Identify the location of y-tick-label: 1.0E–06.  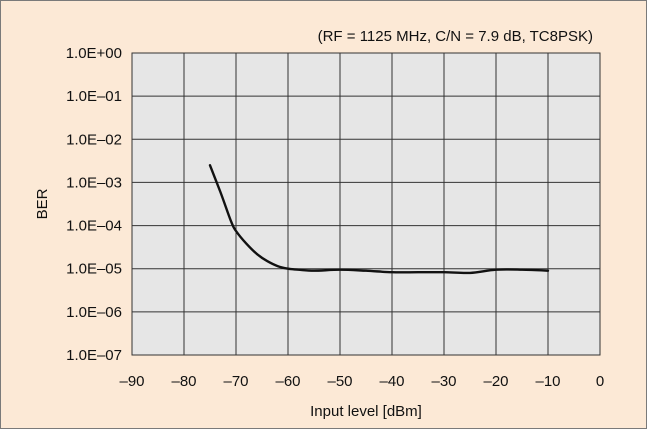
(94, 312).